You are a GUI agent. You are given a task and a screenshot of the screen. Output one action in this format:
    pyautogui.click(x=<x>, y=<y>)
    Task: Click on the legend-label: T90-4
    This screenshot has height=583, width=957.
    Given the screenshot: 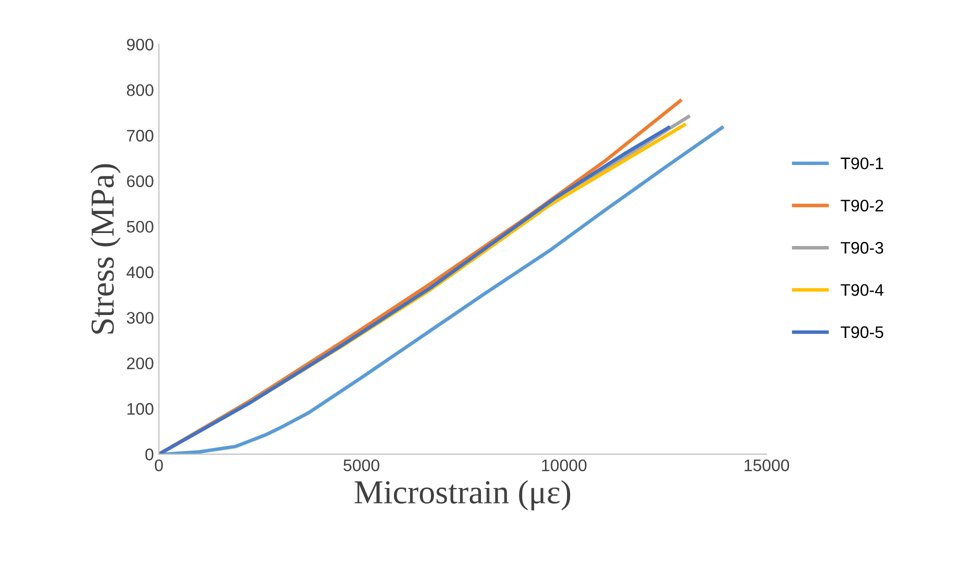 What is the action you would take?
    pyautogui.click(x=862, y=290)
    